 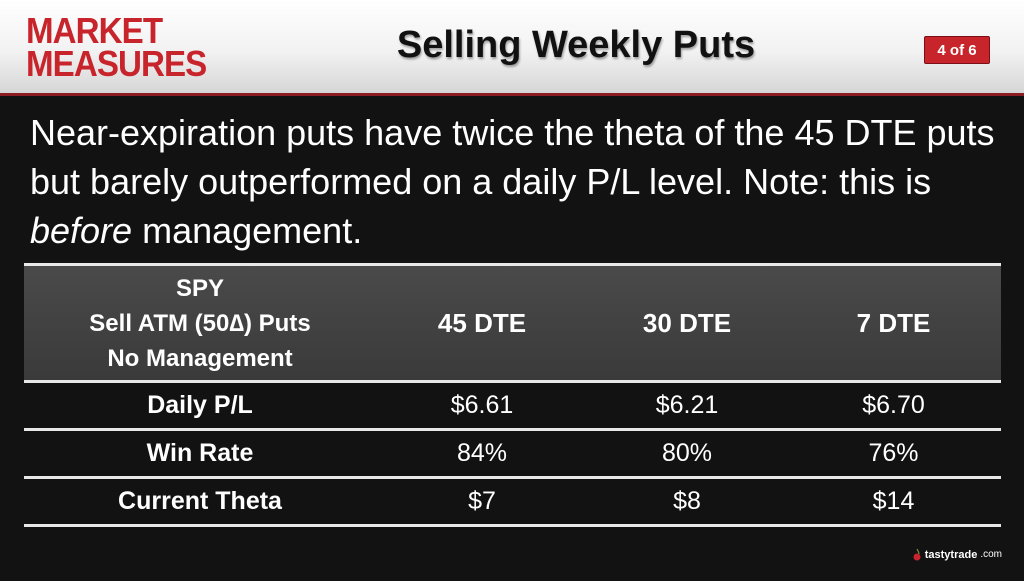 I want to click on table-row: Daily P/L $6.61 $6.21 $6.70, so click(x=512, y=407).